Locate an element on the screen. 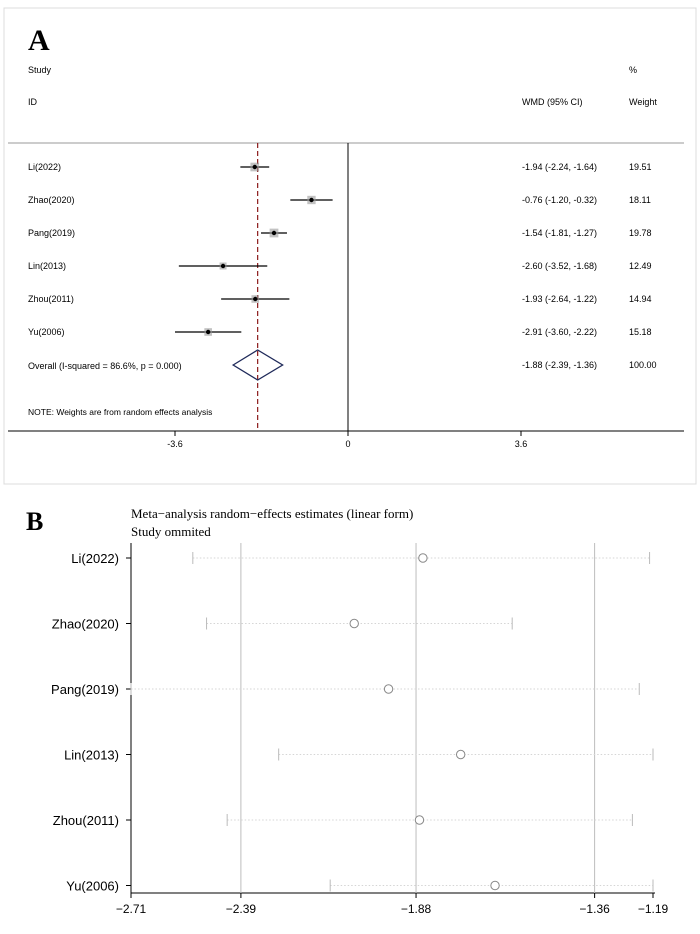 The image size is (700, 934). study-ci-text: -2.60 (-3.52, -1.68) is located at coordinates (559, 266).